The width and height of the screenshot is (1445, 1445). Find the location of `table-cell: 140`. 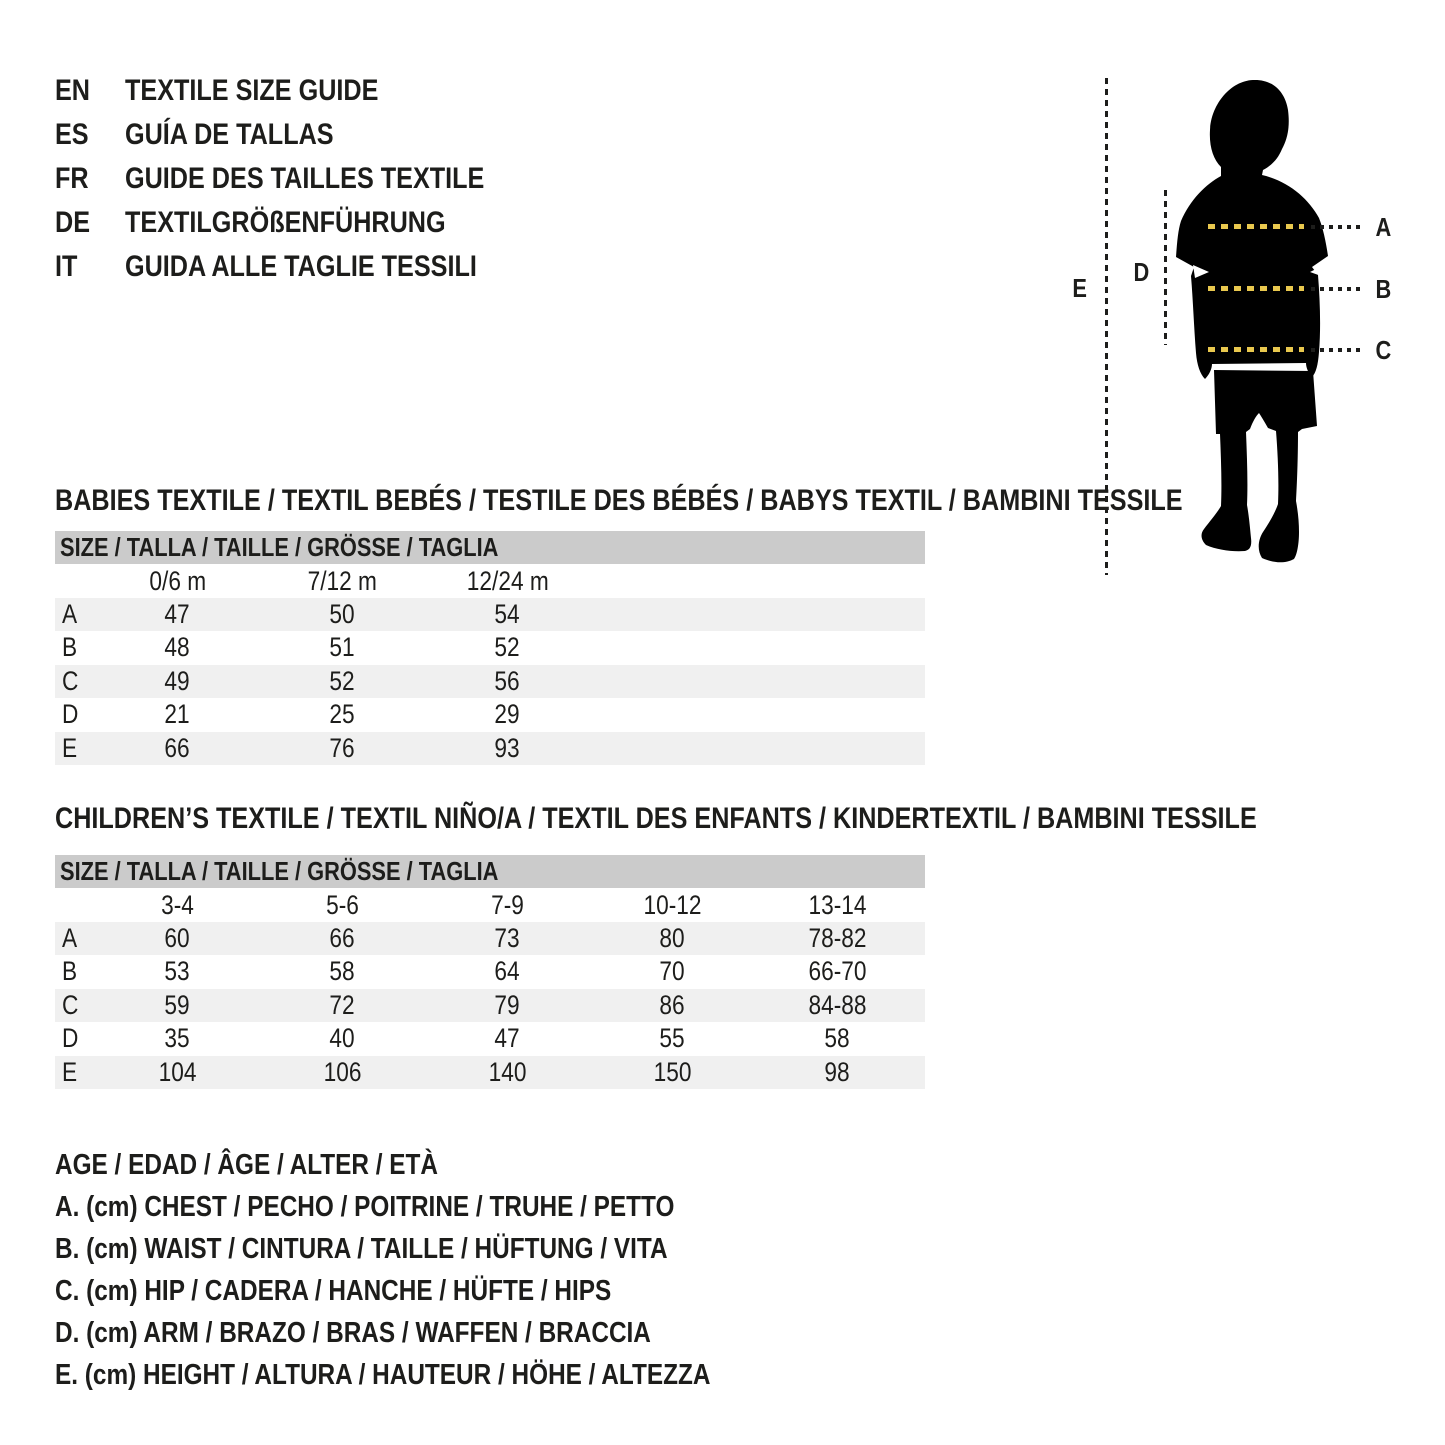

table-cell: 140 is located at coordinates (507, 1072).